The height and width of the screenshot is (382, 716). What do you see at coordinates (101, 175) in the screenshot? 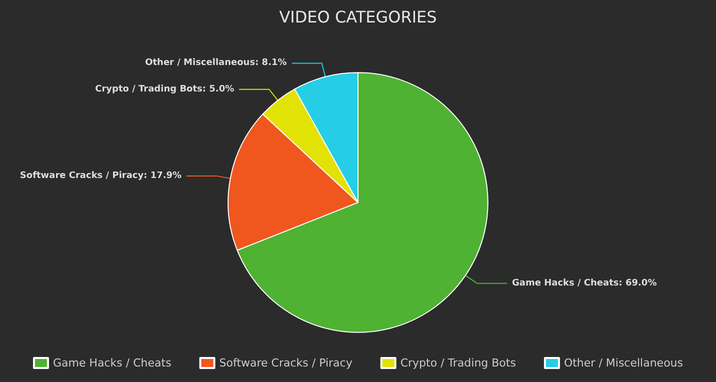
I see `data-label: Software Cracks / Piracy: 17.9%` at bounding box center [101, 175].